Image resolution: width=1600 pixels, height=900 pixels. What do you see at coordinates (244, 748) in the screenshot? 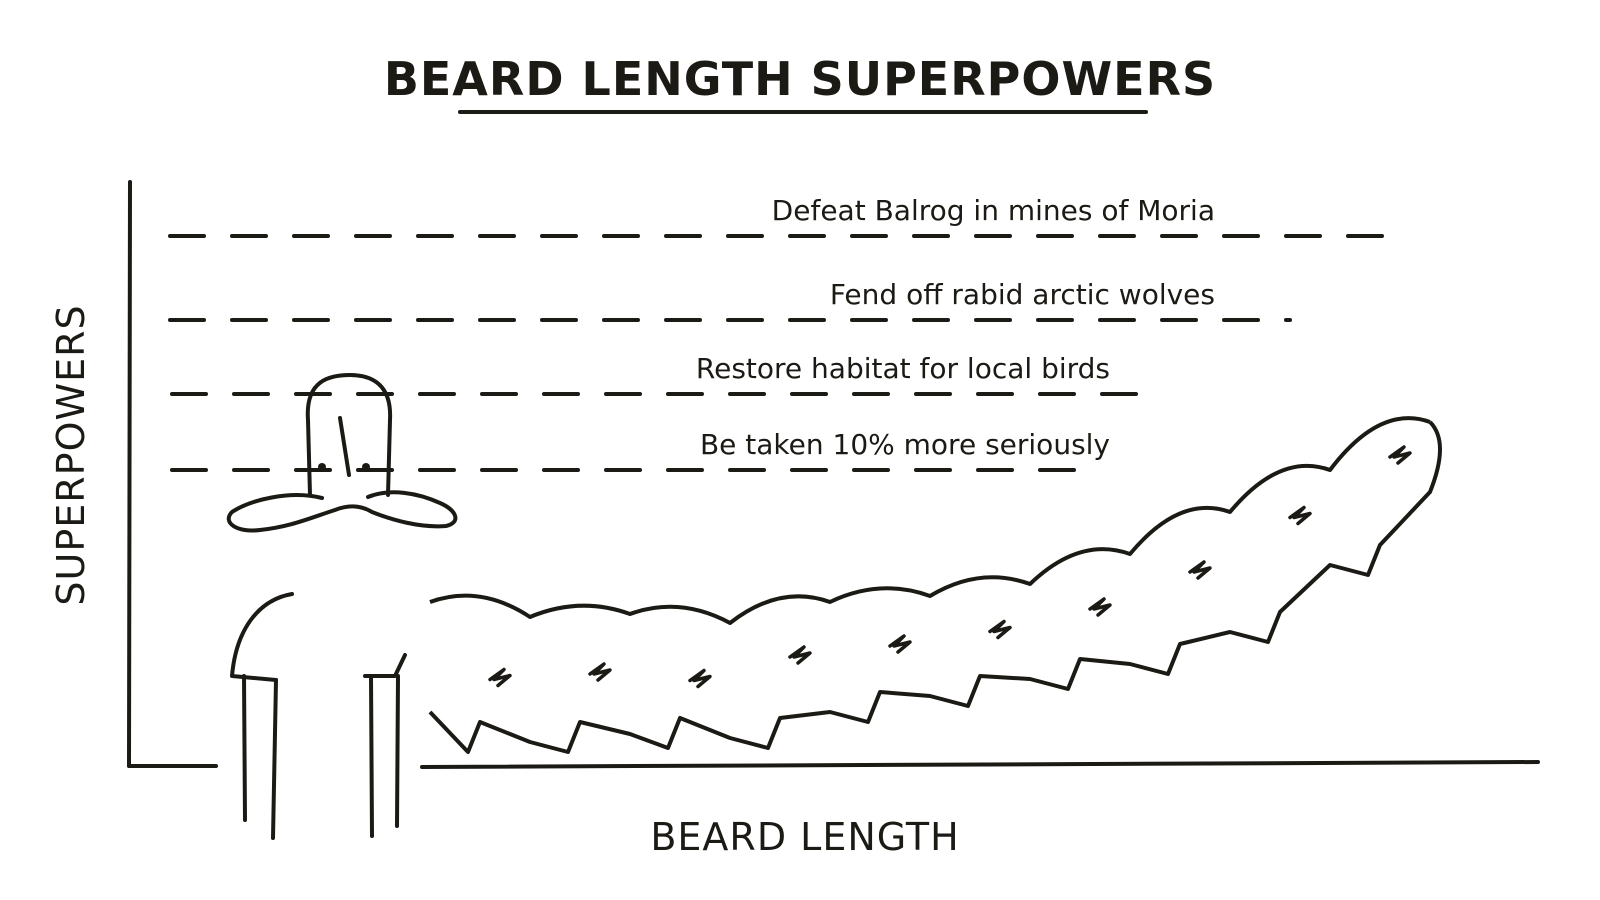
I see `left-leg` at bounding box center [244, 748].